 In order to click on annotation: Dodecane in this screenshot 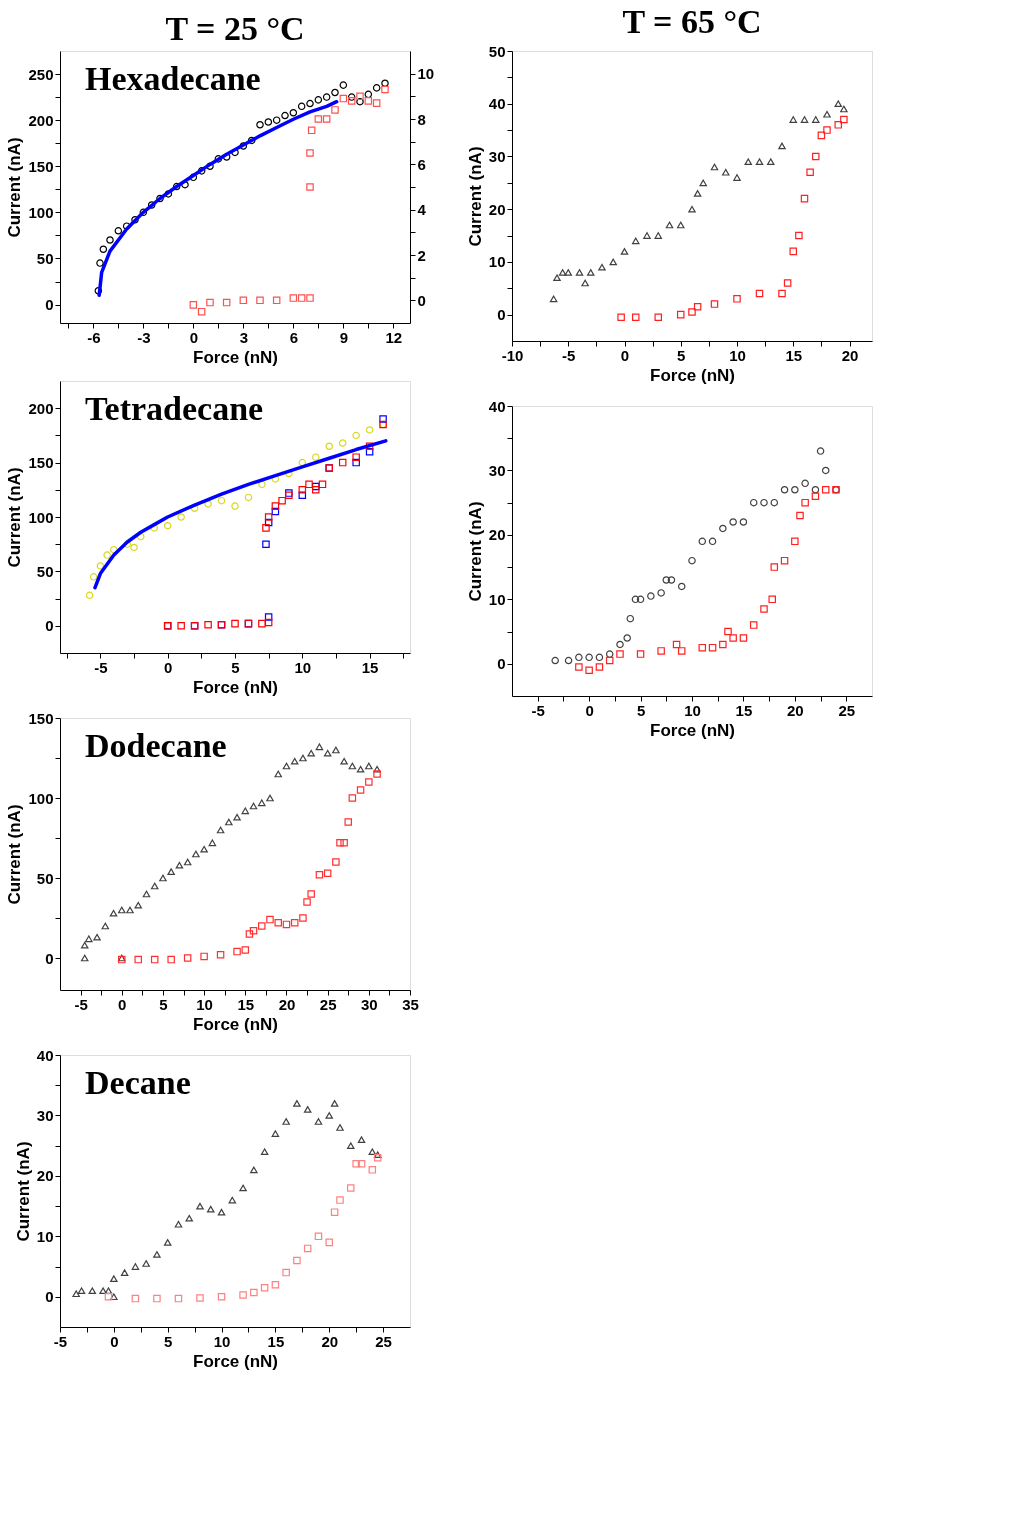, I will do `click(156, 745)`.